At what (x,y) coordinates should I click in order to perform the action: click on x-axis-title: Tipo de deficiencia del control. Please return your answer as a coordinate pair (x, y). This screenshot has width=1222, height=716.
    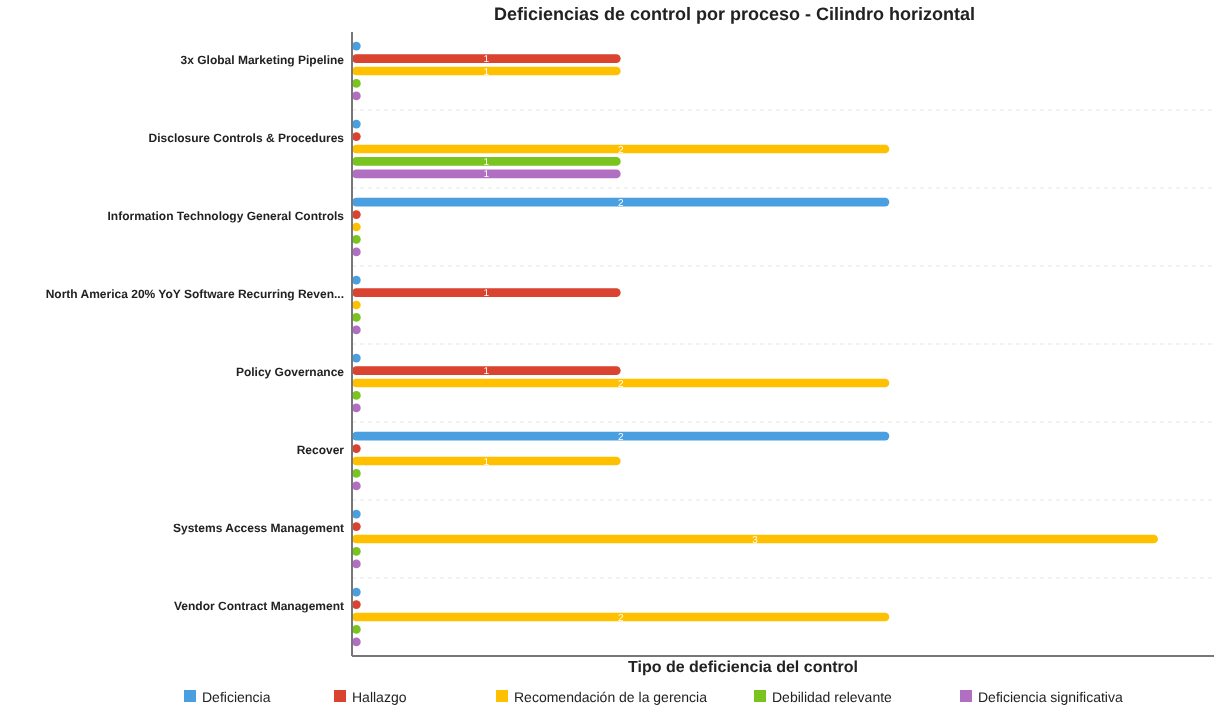
    Looking at the image, I should click on (743, 667).